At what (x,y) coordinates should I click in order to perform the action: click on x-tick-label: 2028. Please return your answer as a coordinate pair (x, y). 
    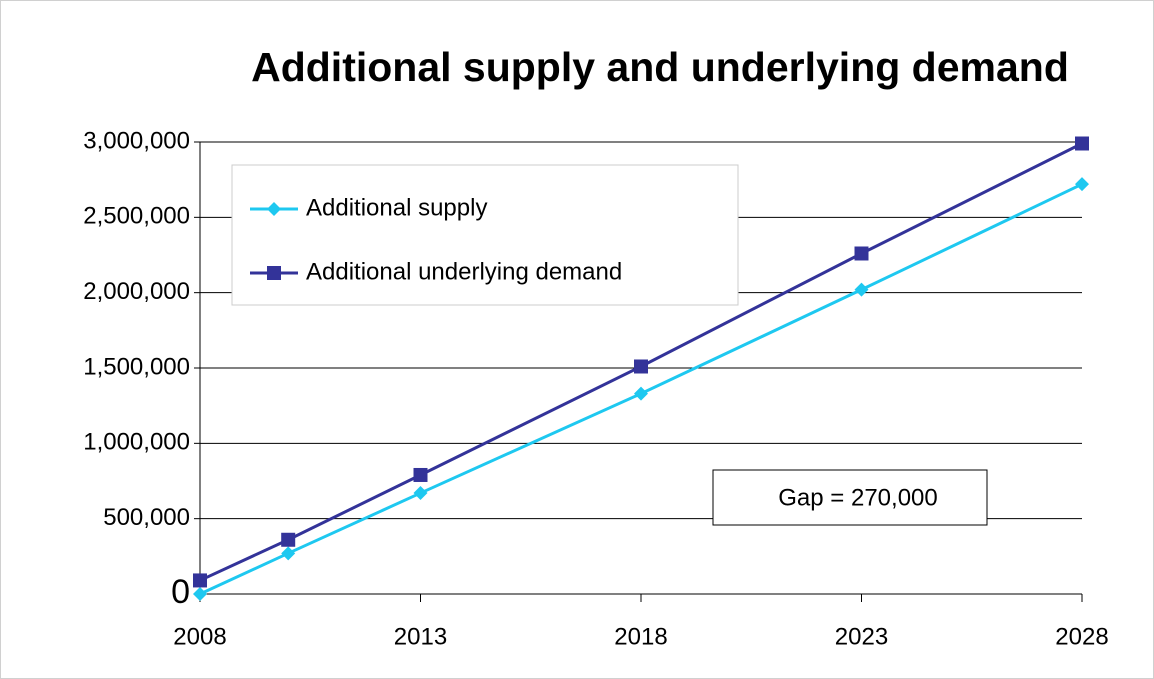
    Looking at the image, I should click on (1081, 636).